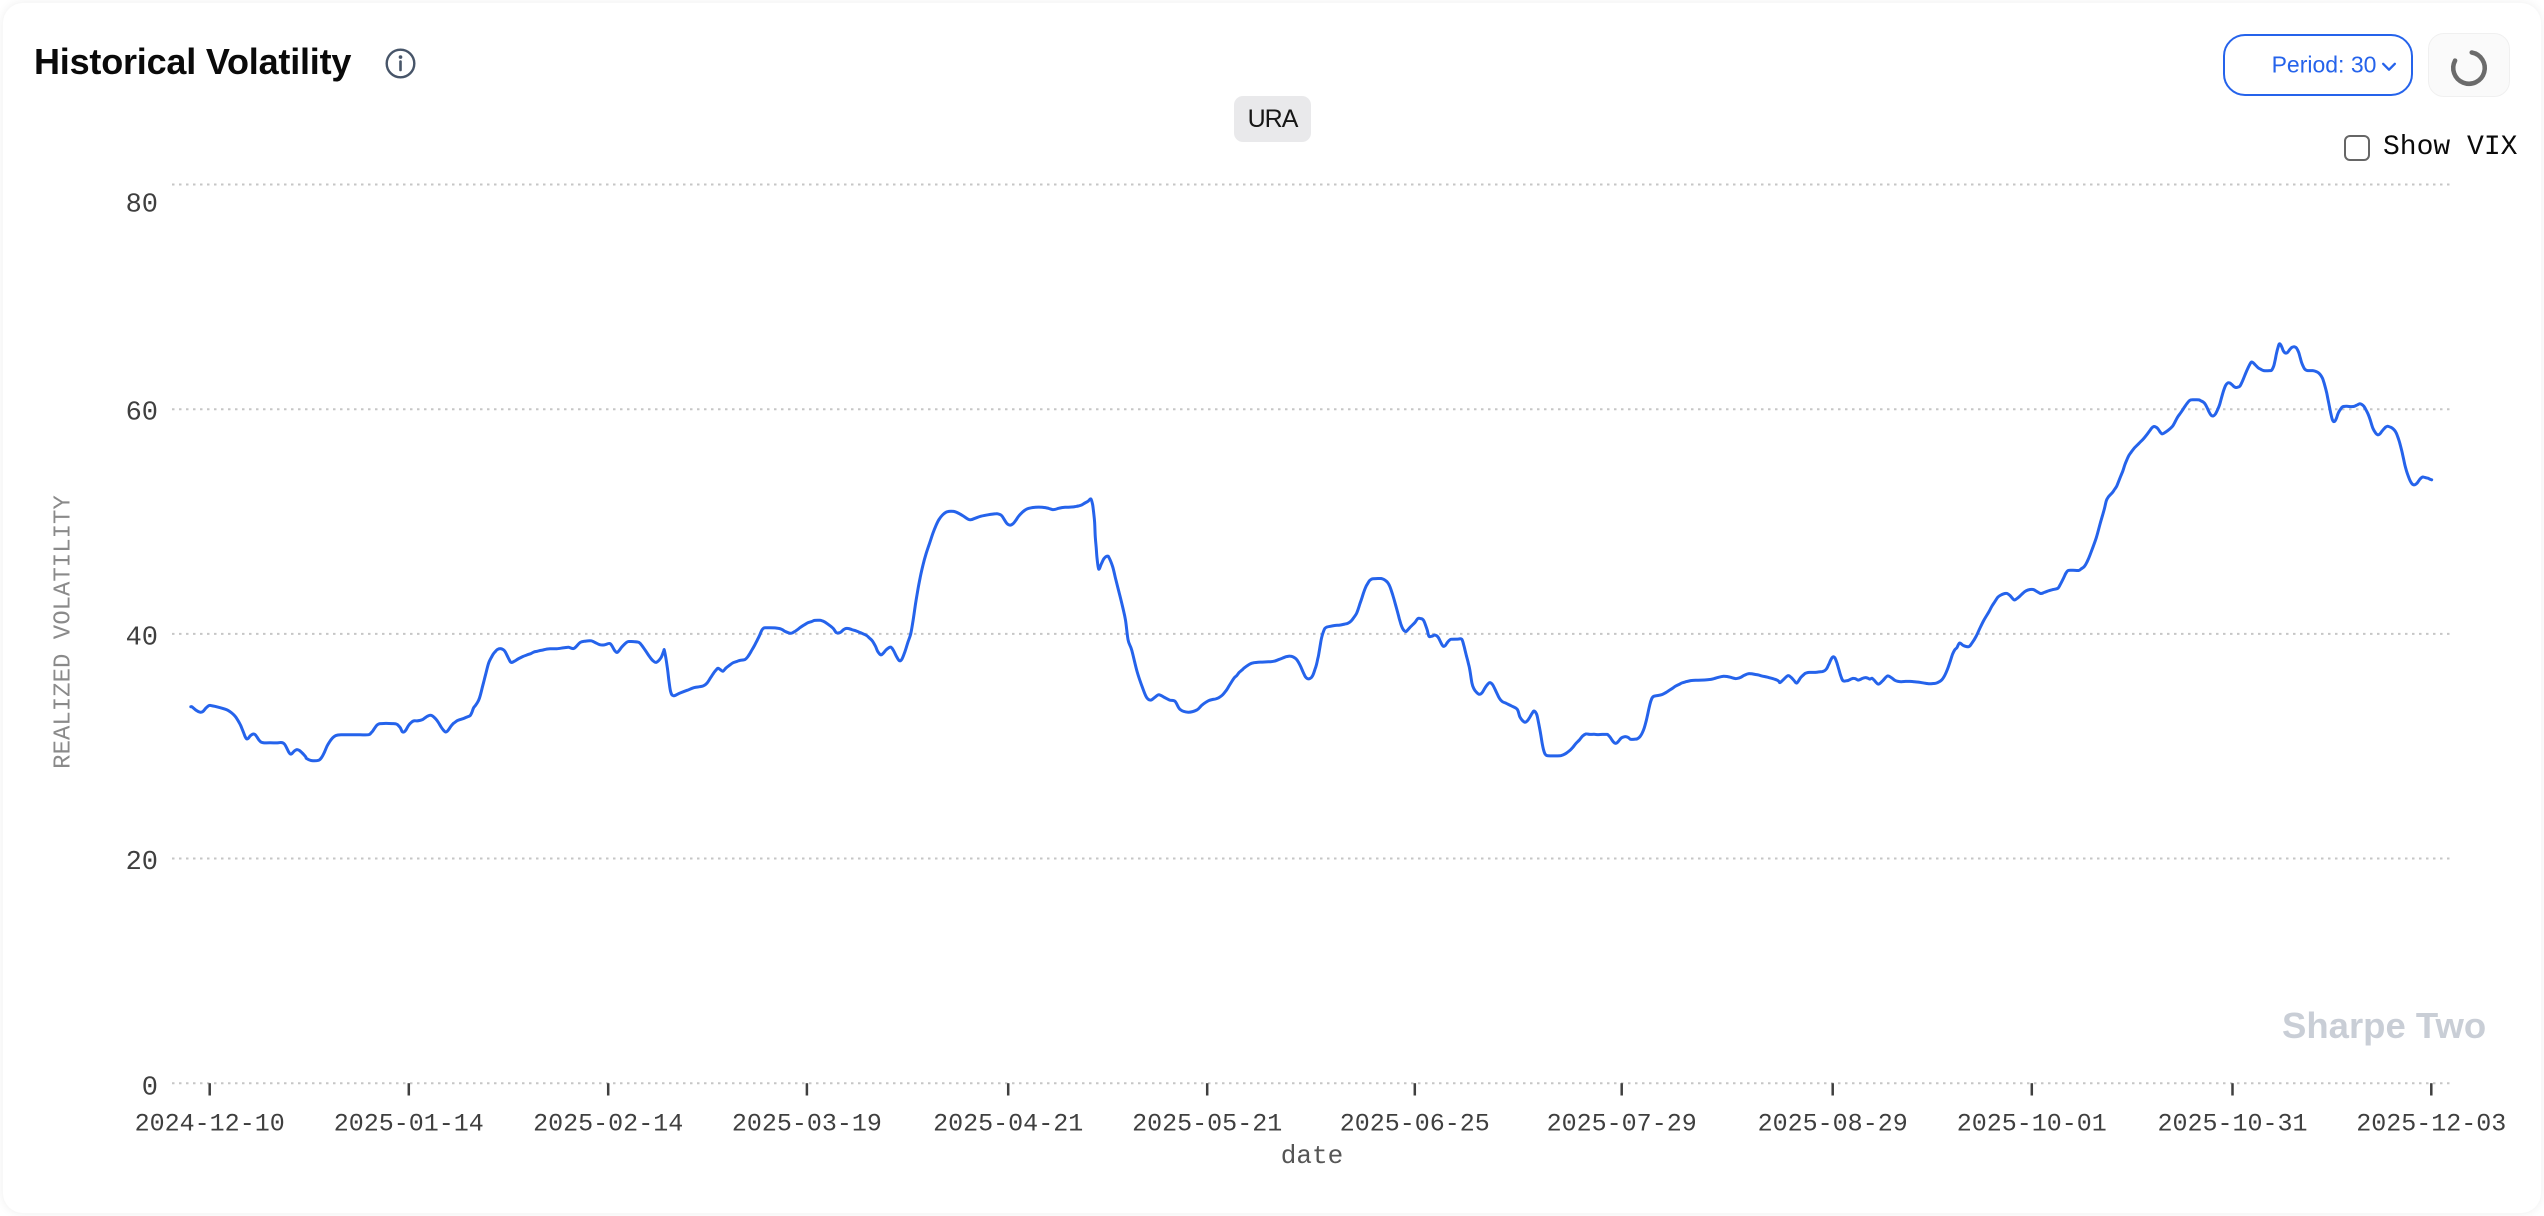 Image resolution: width=2544 pixels, height=1216 pixels. Describe the element at coordinates (142, 863) in the screenshot. I see `svg-text: 20` at that location.